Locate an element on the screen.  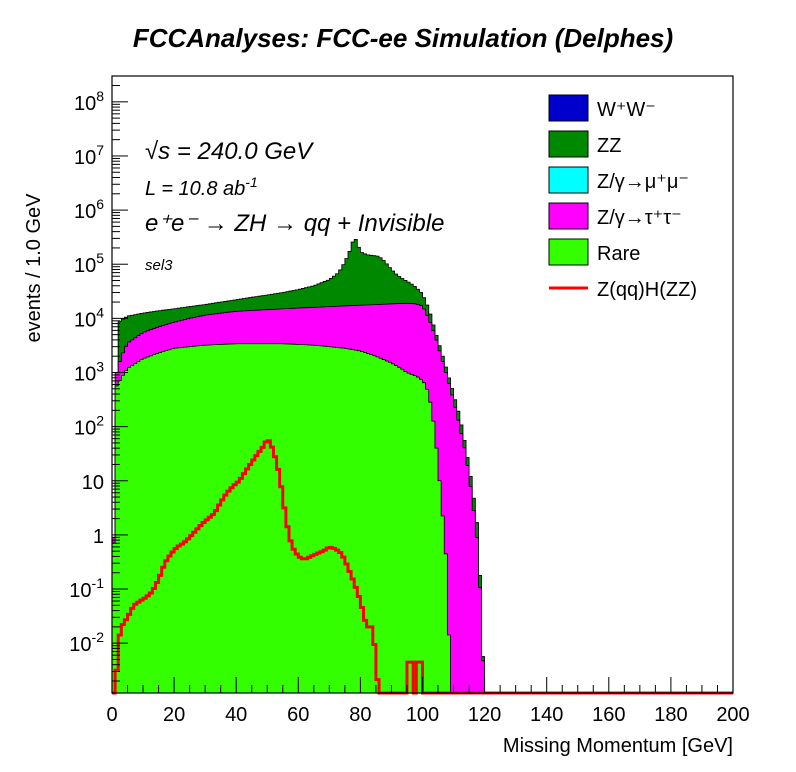
luminosity-annotation: L = 10.8 ab-1 is located at coordinates (201, 187).